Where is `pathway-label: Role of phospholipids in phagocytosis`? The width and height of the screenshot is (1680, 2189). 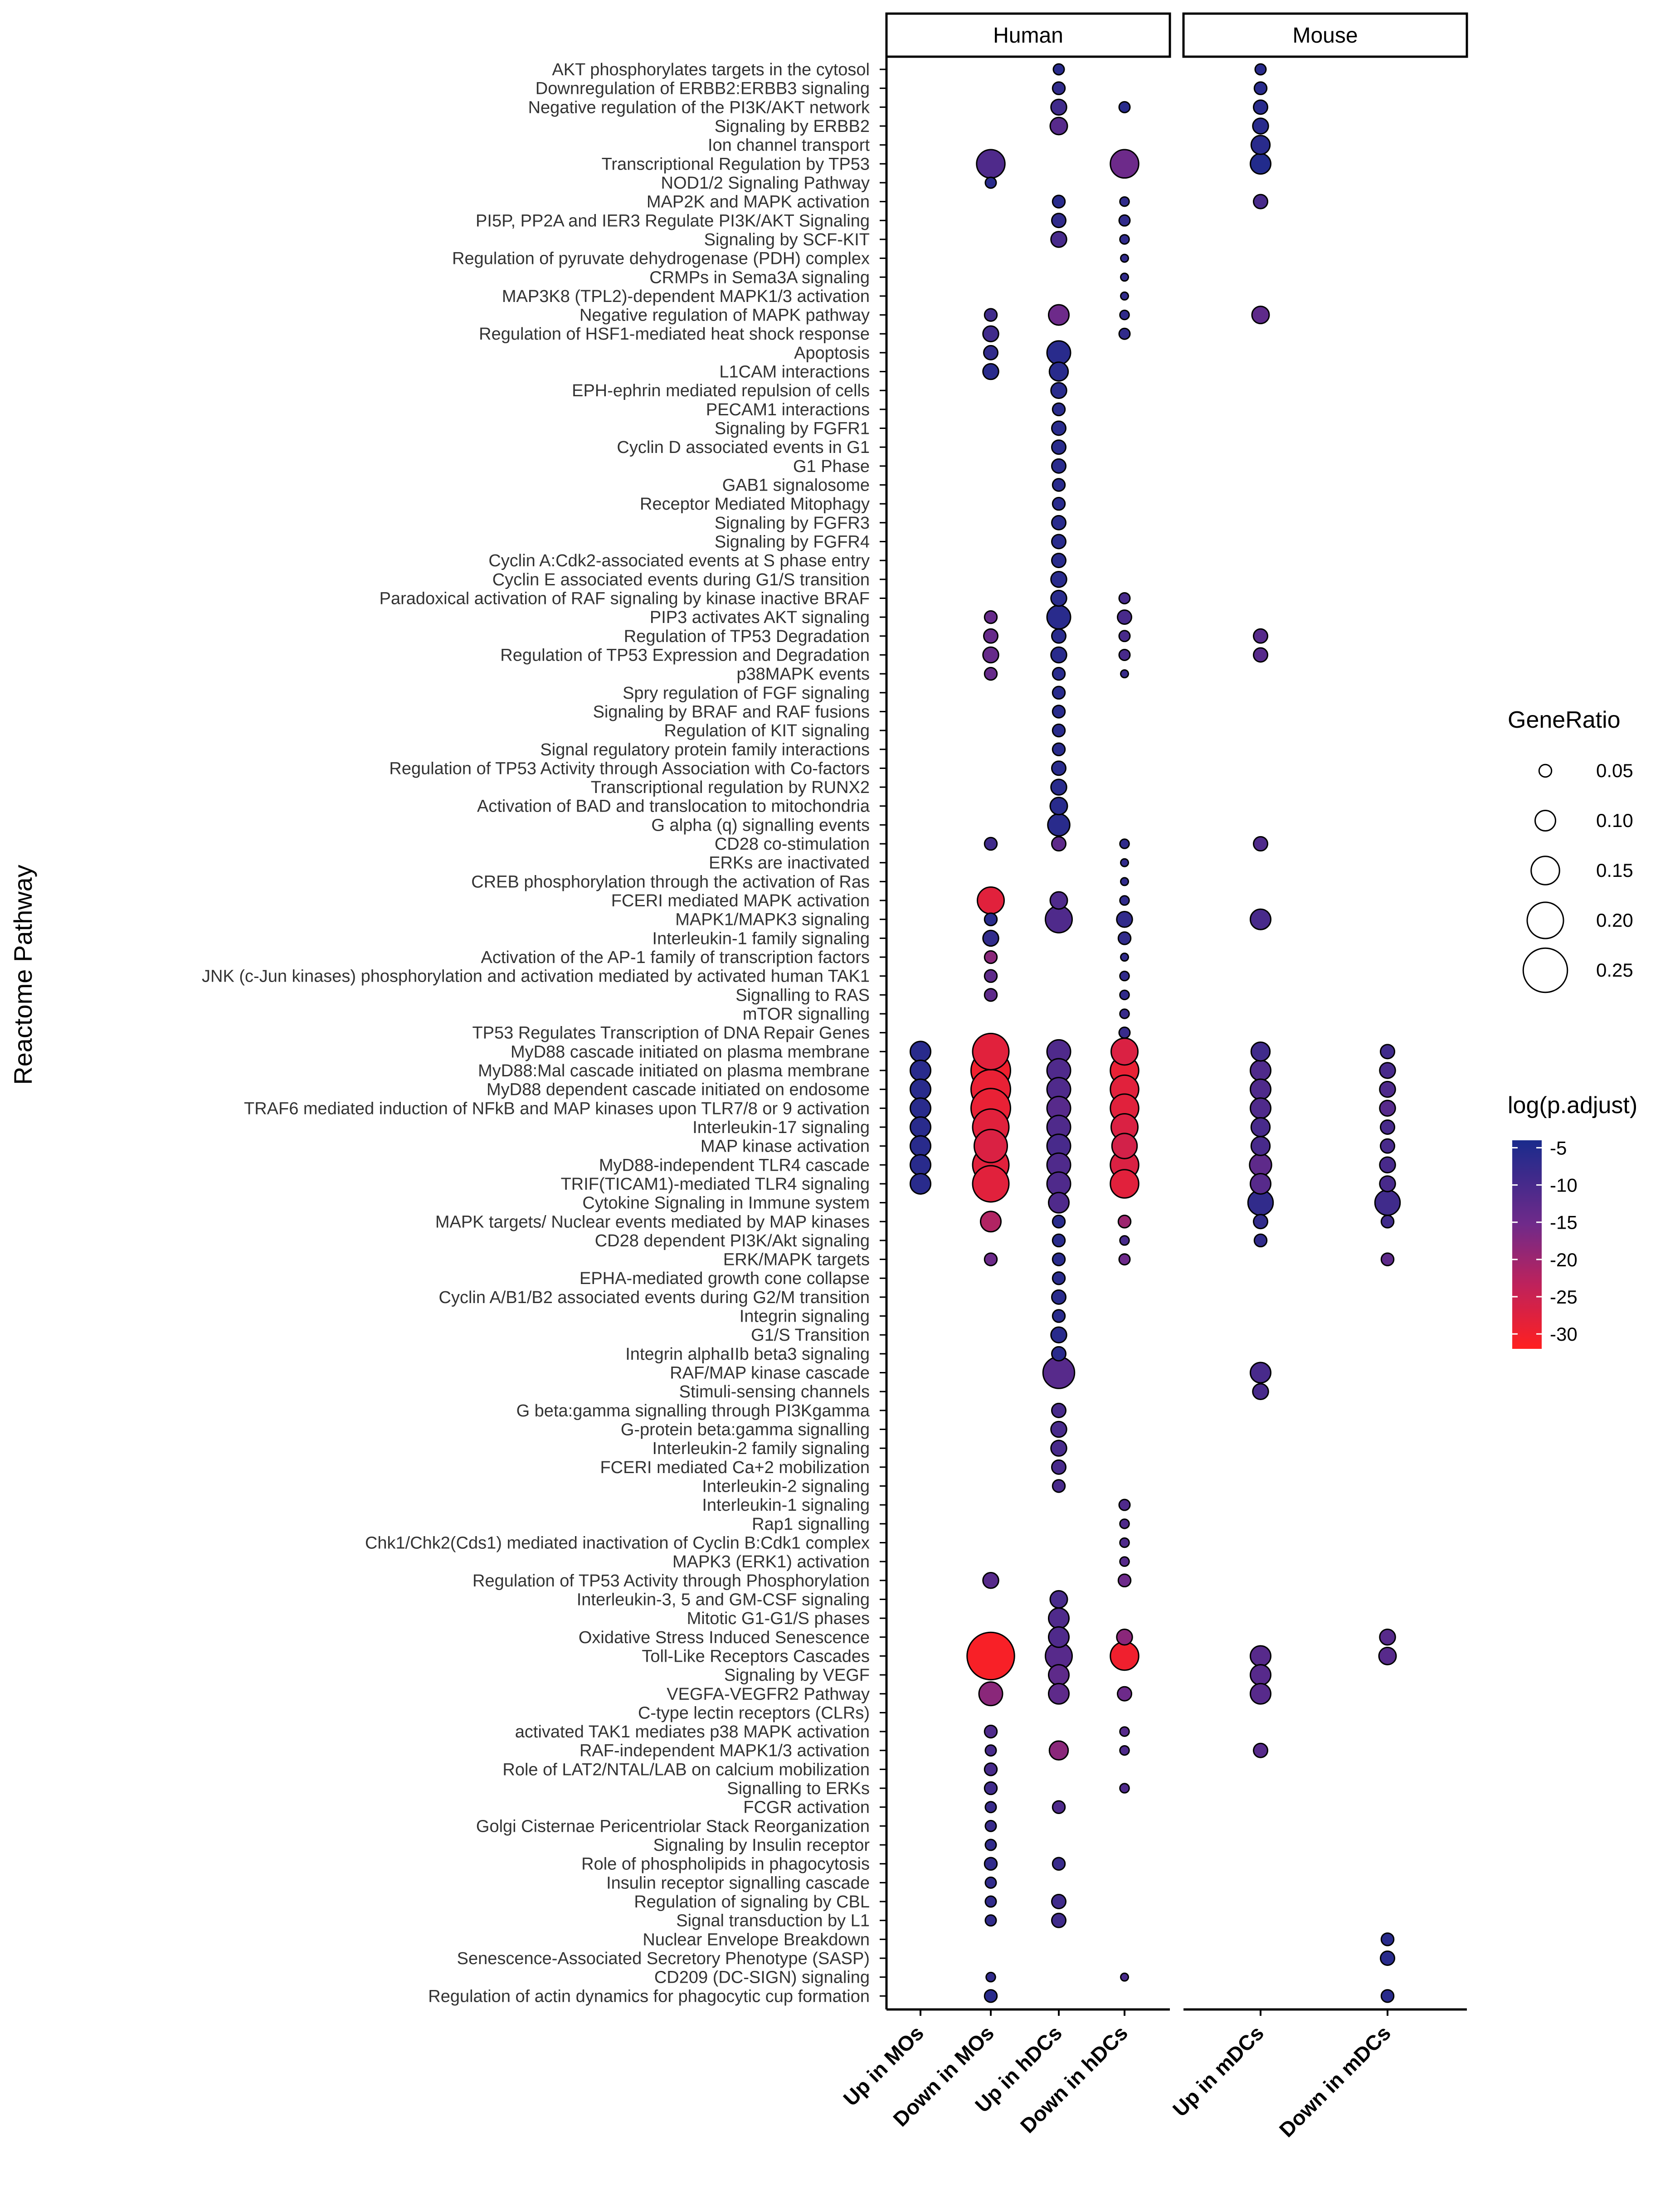
pathway-label: Role of phospholipids in phagocytosis is located at coordinates (725, 1864).